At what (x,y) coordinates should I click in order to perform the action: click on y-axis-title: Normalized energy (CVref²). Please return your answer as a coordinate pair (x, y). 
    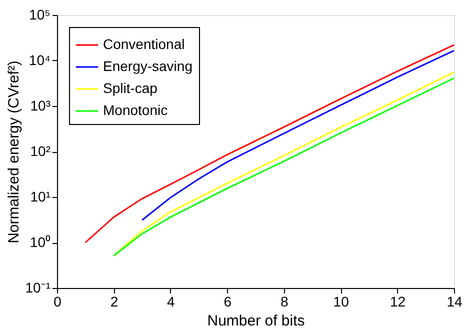
    Looking at the image, I should click on (13, 152).